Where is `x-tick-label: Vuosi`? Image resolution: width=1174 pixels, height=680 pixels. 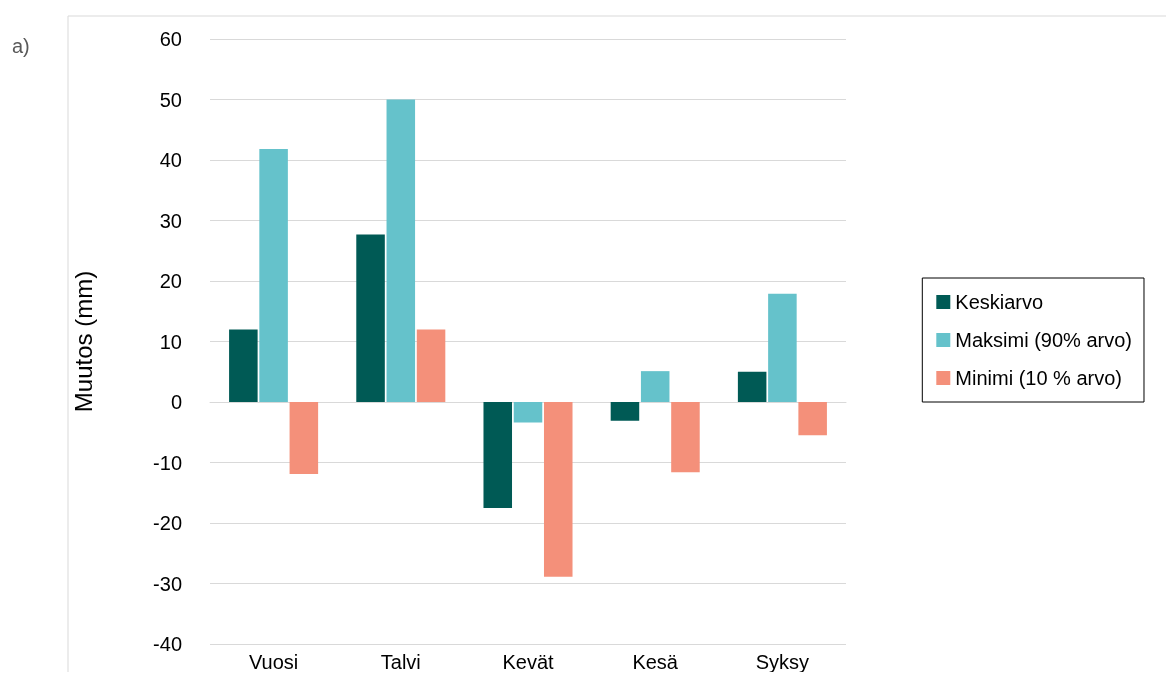 x-tick-label: Vuosi is located at coordinates (273, 662).